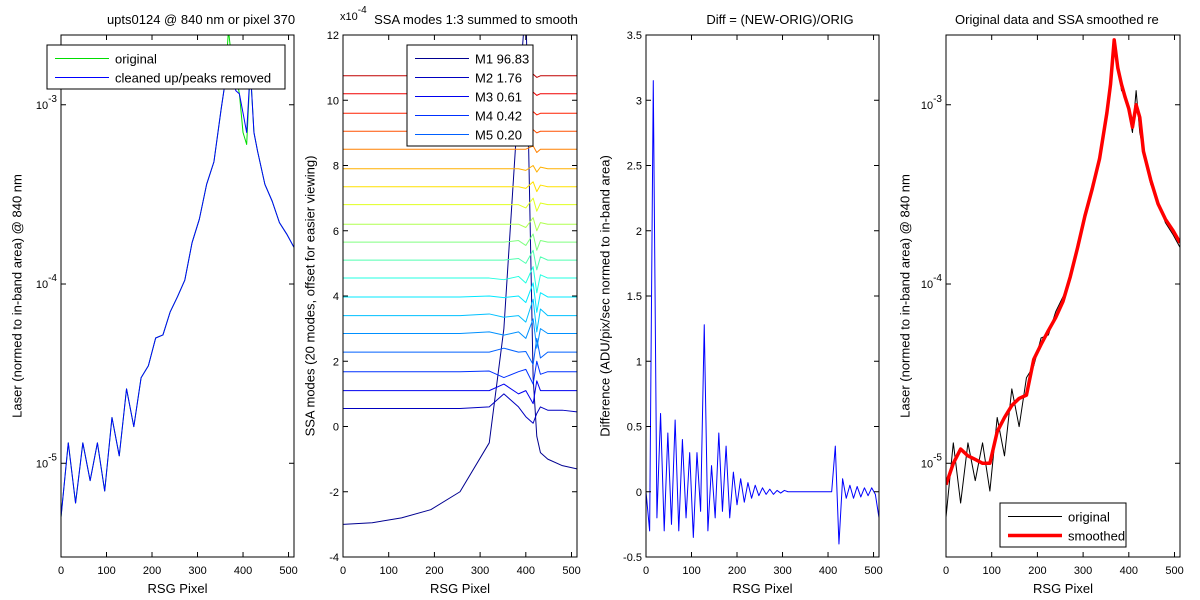 This screenshot has width=1200, height=600. Describe the element at coordinates (333, 36) in the screenshot. I see `y-tick-label: 12` at that location.